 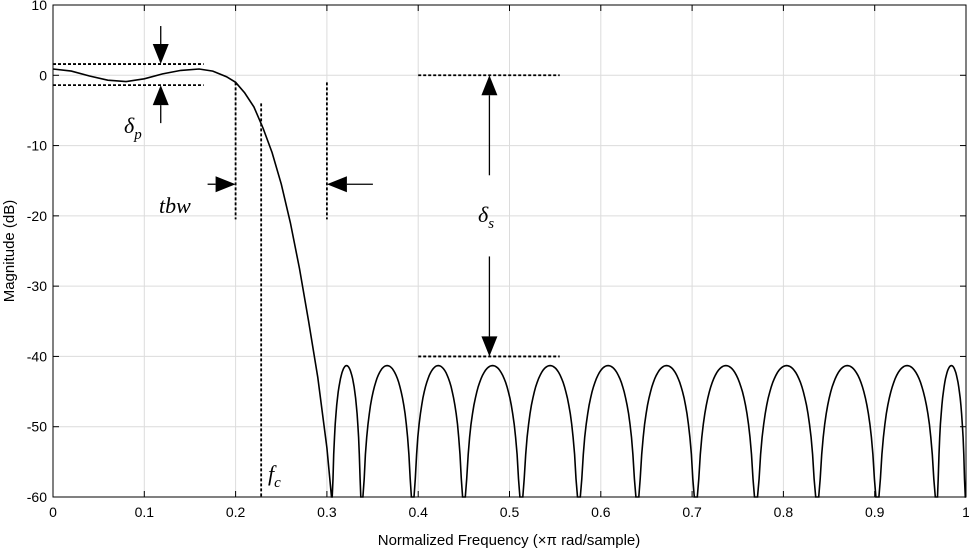 I want to click on x-tick-label: 0.7, so click(x=692, y=512).